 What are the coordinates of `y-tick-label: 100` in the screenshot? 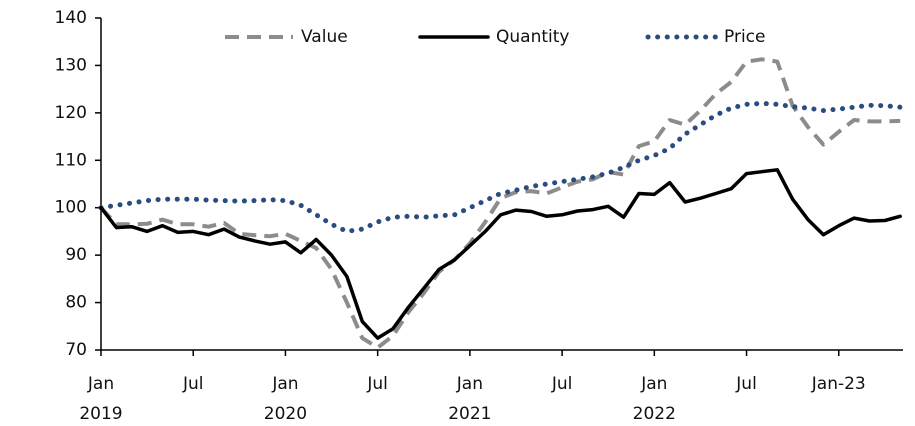 It's located at (71, 208).